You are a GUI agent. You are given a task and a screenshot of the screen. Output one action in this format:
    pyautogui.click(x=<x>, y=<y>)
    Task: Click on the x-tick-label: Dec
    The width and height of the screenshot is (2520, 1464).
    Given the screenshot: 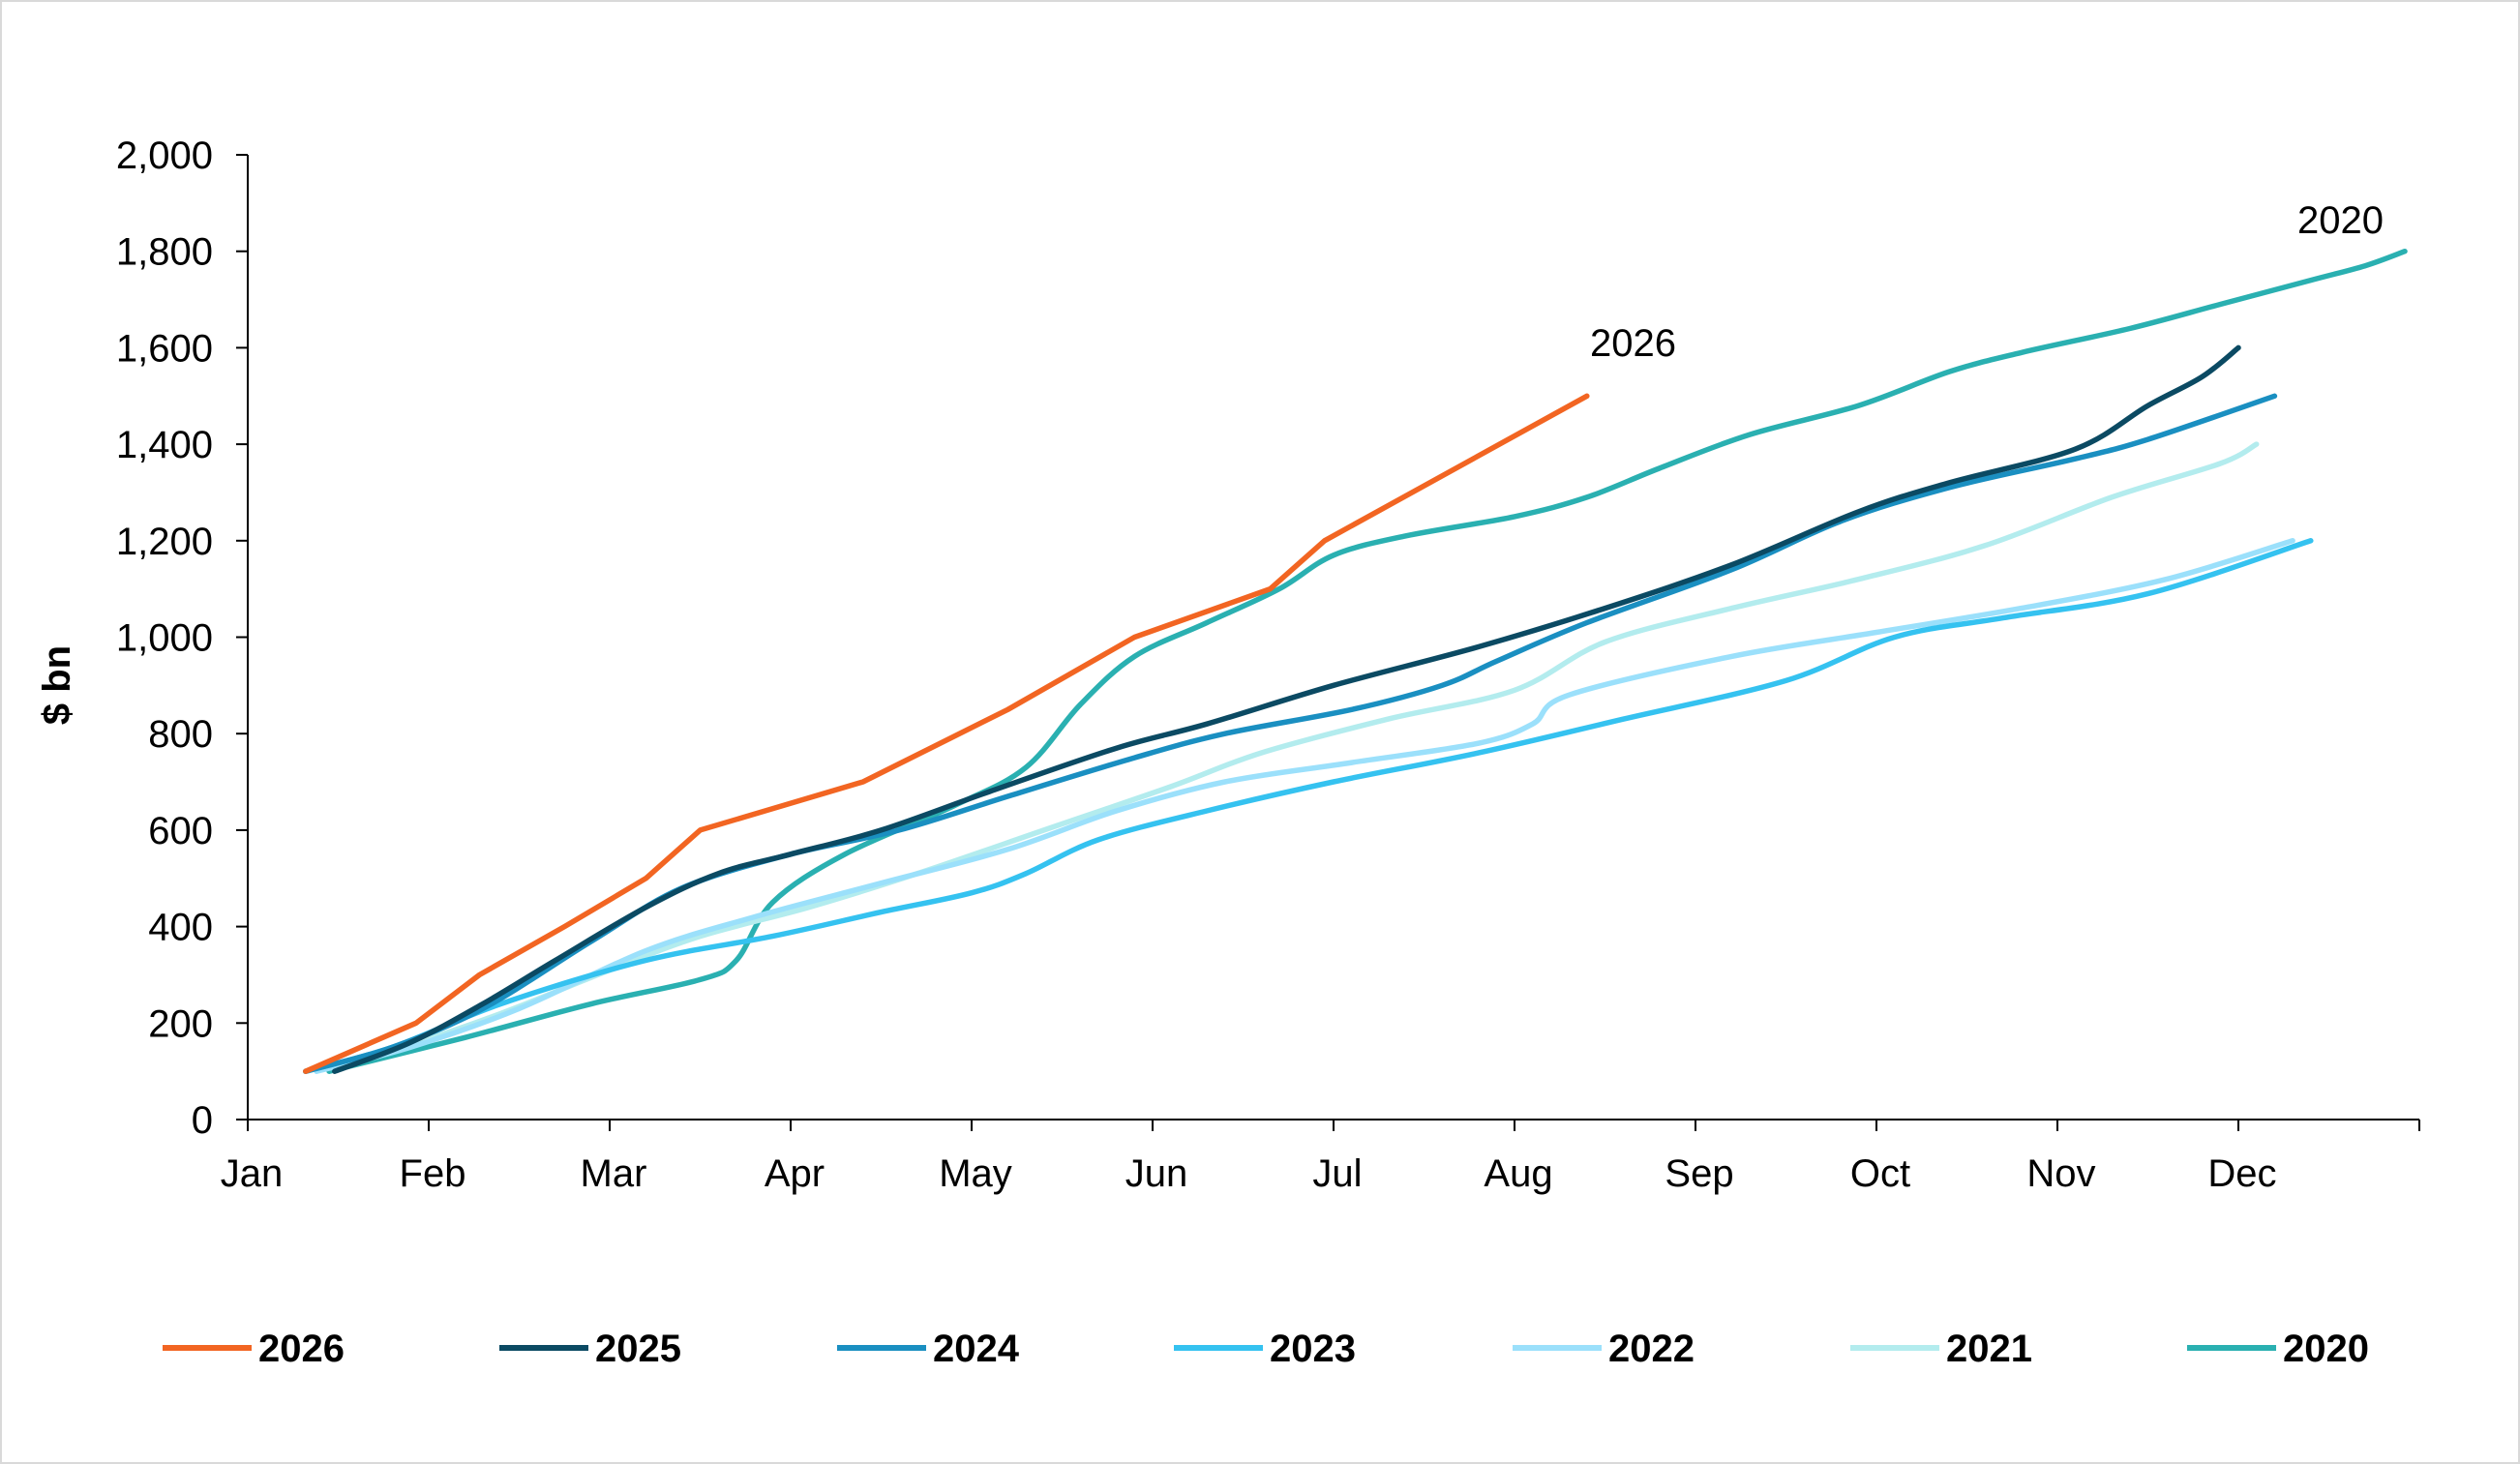 What is the action you would take?
    pyautogui.click(x=2241, y=1173)
    